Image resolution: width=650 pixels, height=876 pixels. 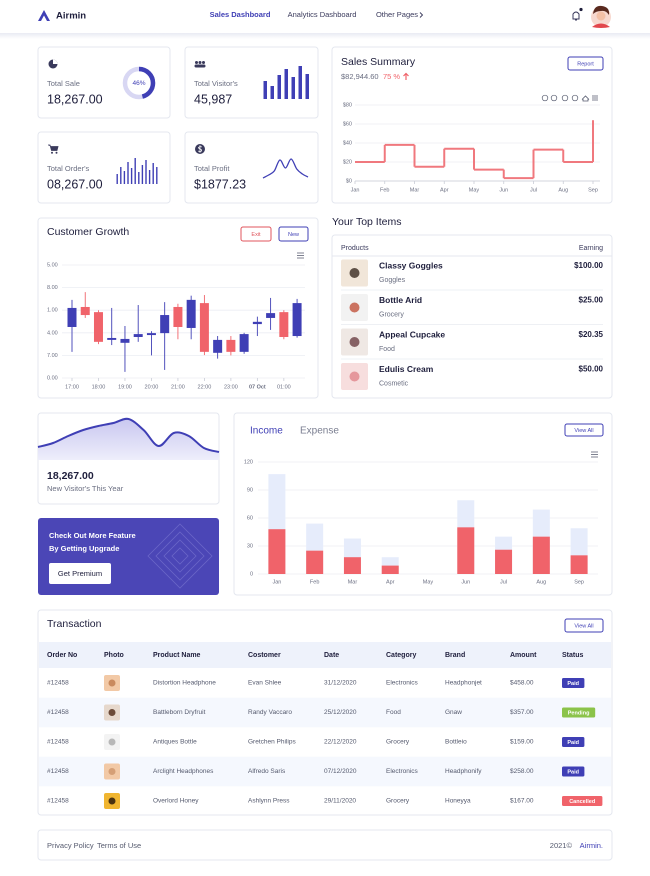 What do you see at coordinates (400, 300) in the screenshot?
I see `item-name: Bottle Arid` at bounding box center [400, 300].